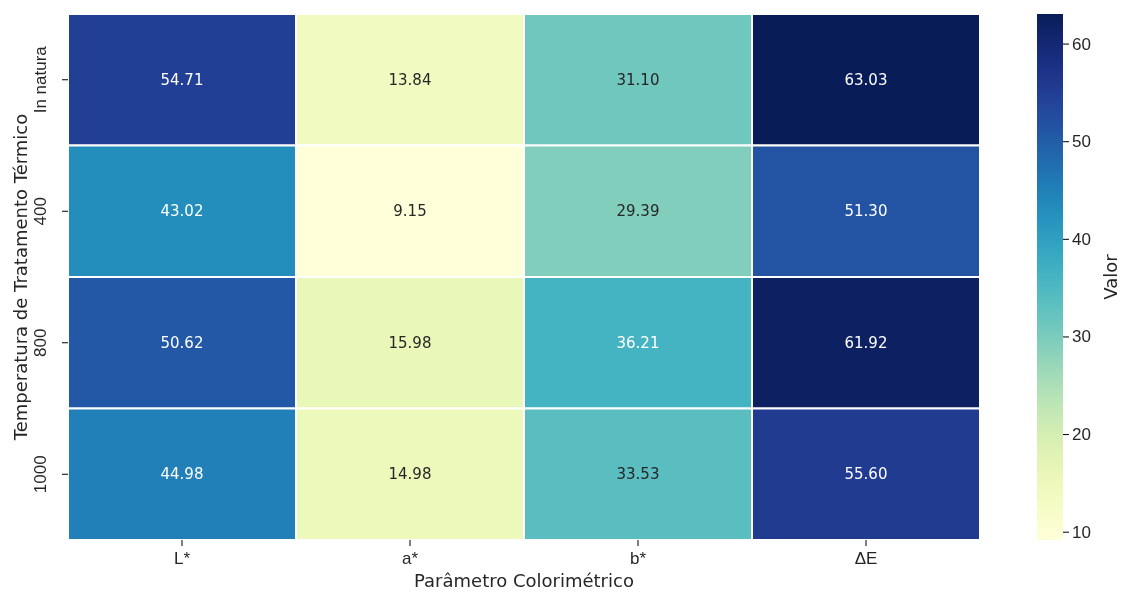 This screenshot has height=592, width=1122. I want to click on data-label: 15.98, so click(410, 342).